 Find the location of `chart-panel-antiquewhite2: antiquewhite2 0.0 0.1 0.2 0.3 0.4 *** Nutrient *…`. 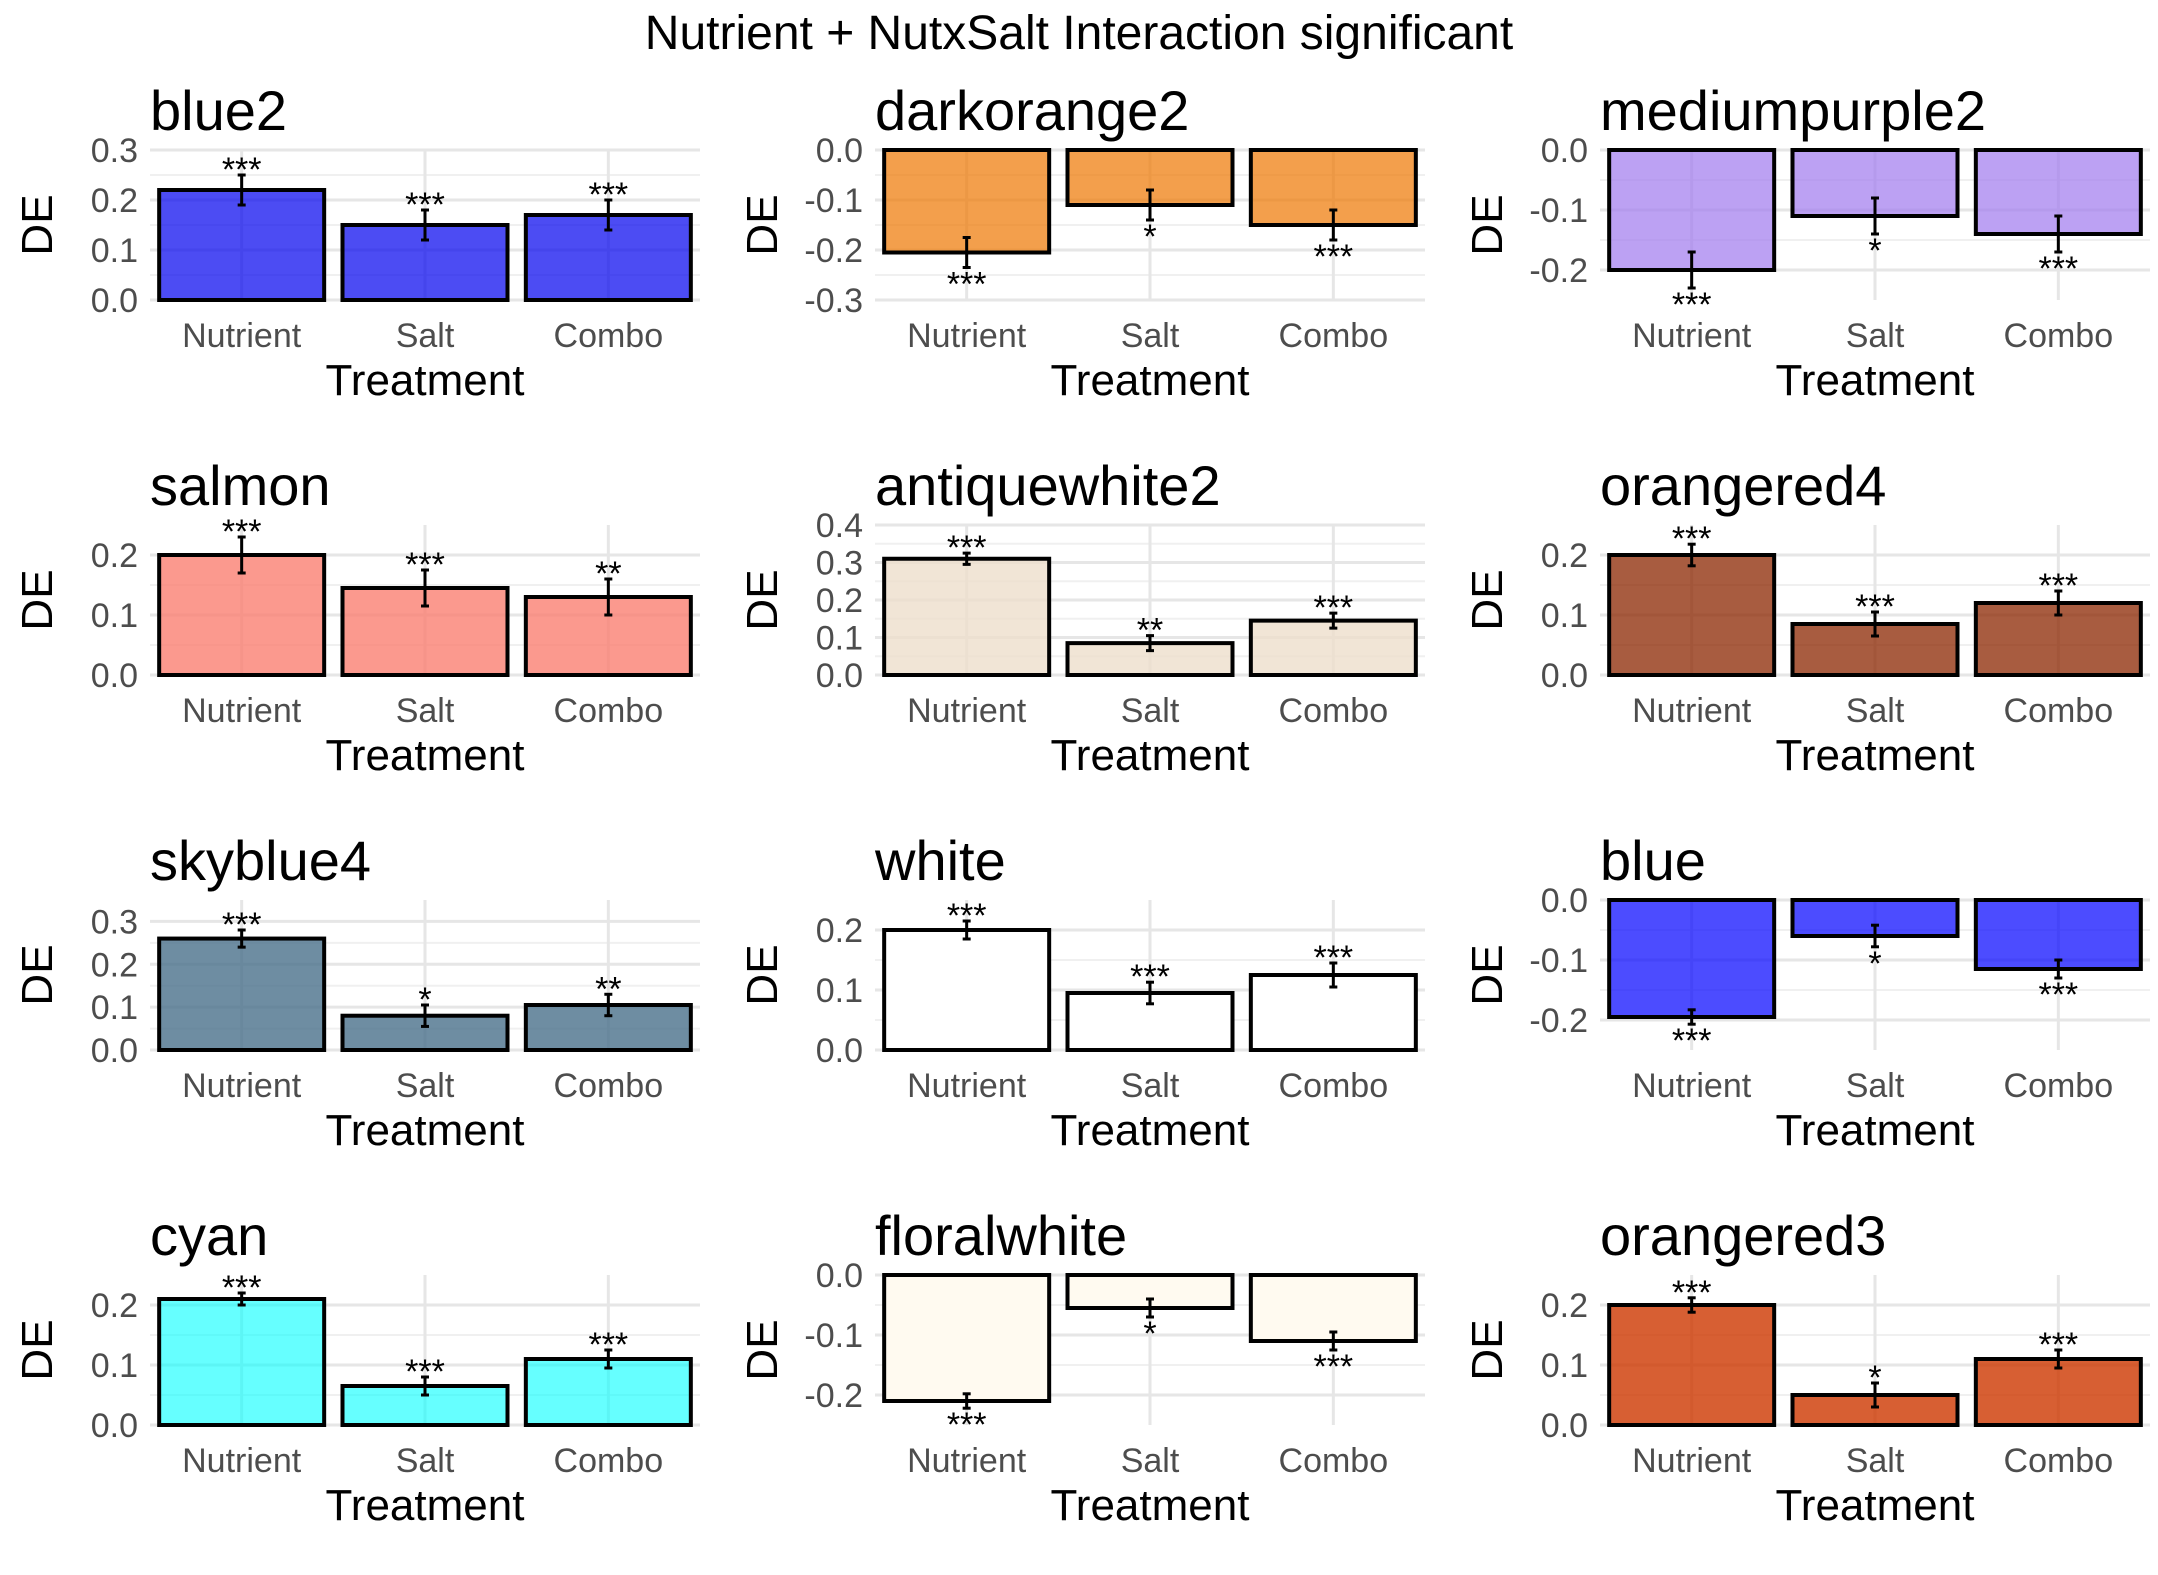

chart-panel-antiquewhite2: antiquewhite2 0.0 0.1 0.2 0.3 0.4 *** Nutrient *… is located at coordinates (1075, 640).